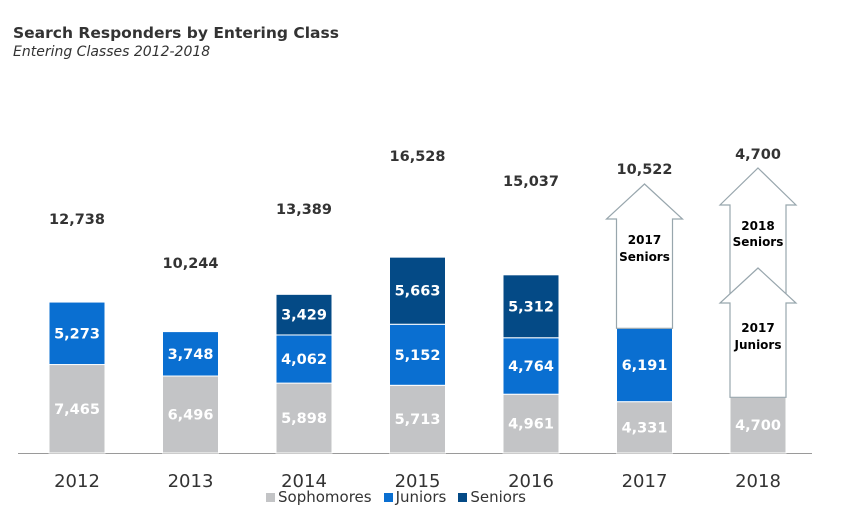 Image resolution: width=847 pixels, height=528 pixels. I want to click on data-label-sophomores-2013: 6,496, so click(191, 416).